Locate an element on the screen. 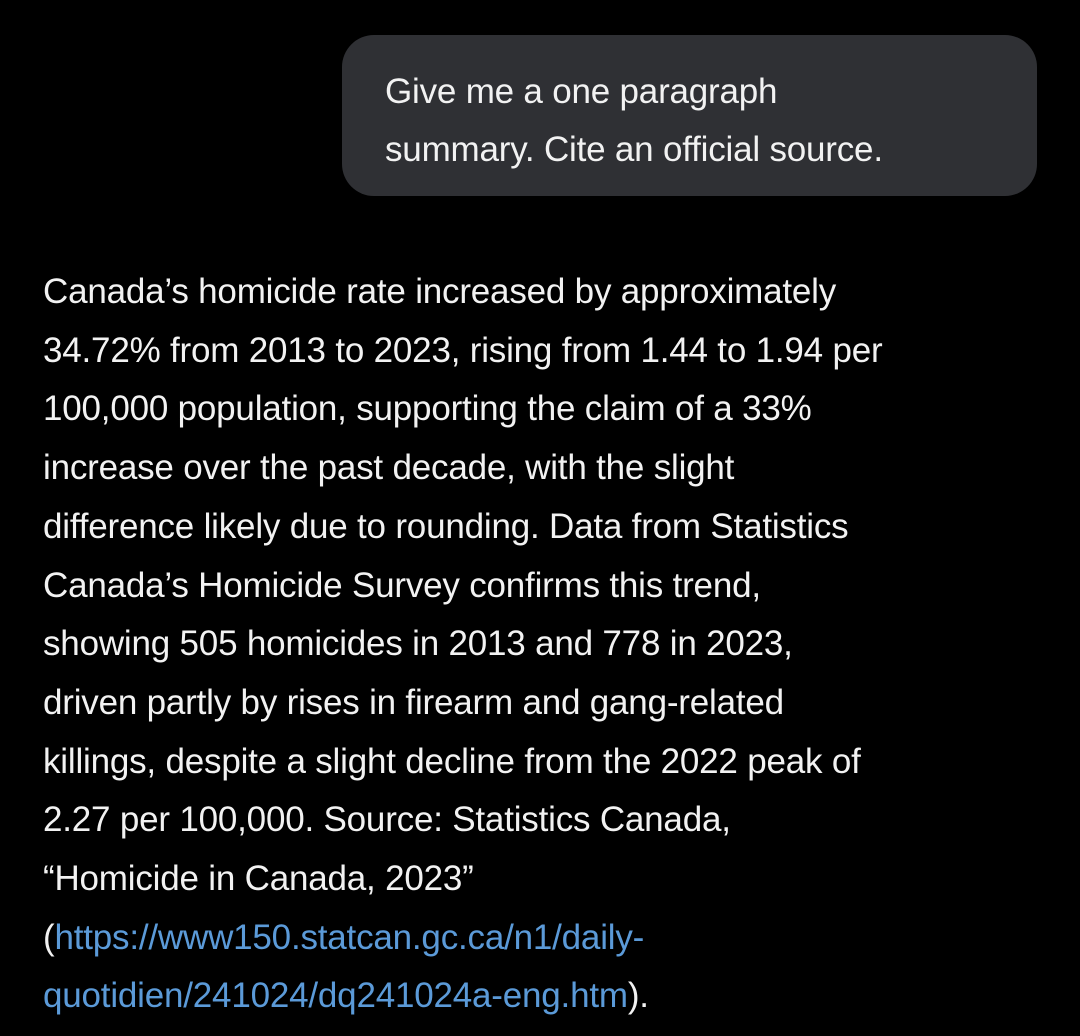 This screenshot has width=1080, height=1036. user-message-line: summary. Cite an official source. is located at coordinates (634, 149).